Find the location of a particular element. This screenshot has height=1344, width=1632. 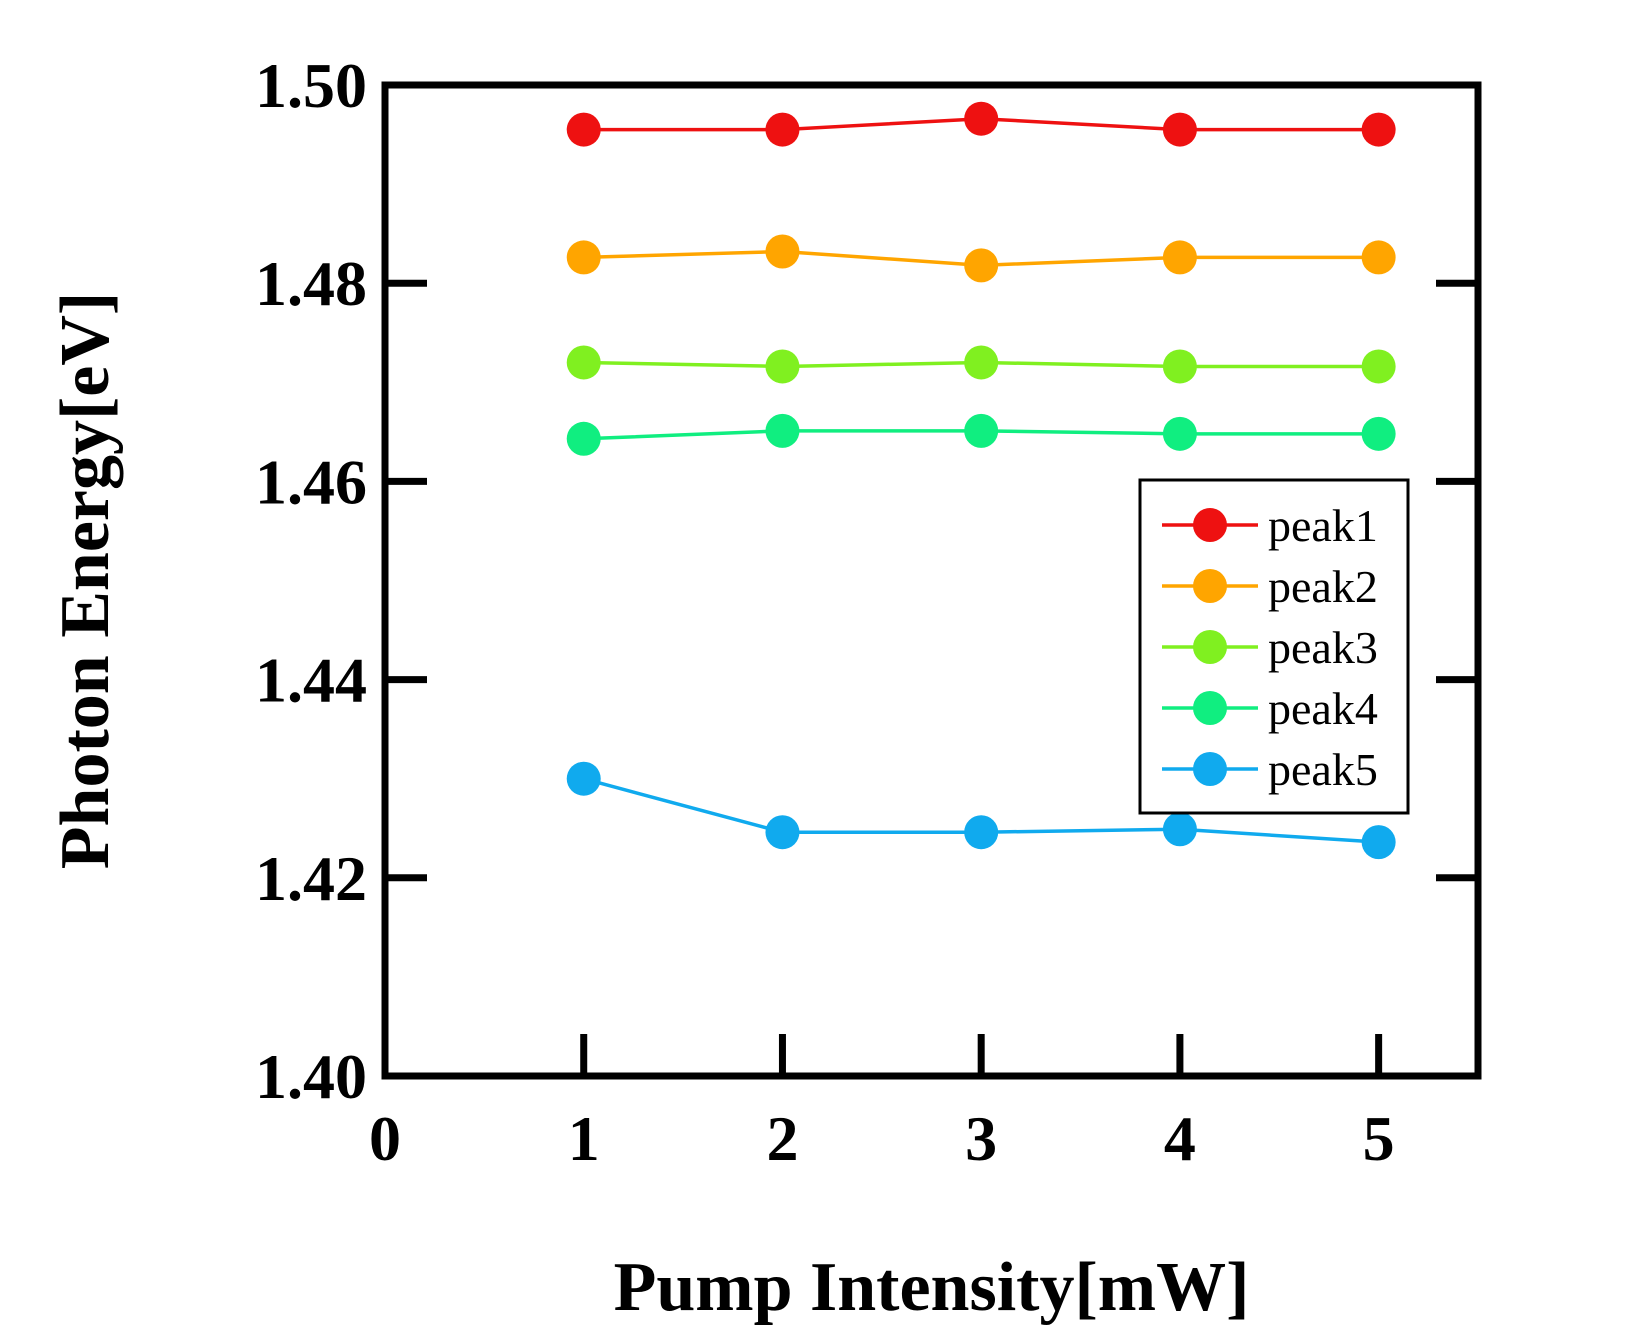

y-axis-title: Photon Energy[eV] is located at coordinates (85, 580).